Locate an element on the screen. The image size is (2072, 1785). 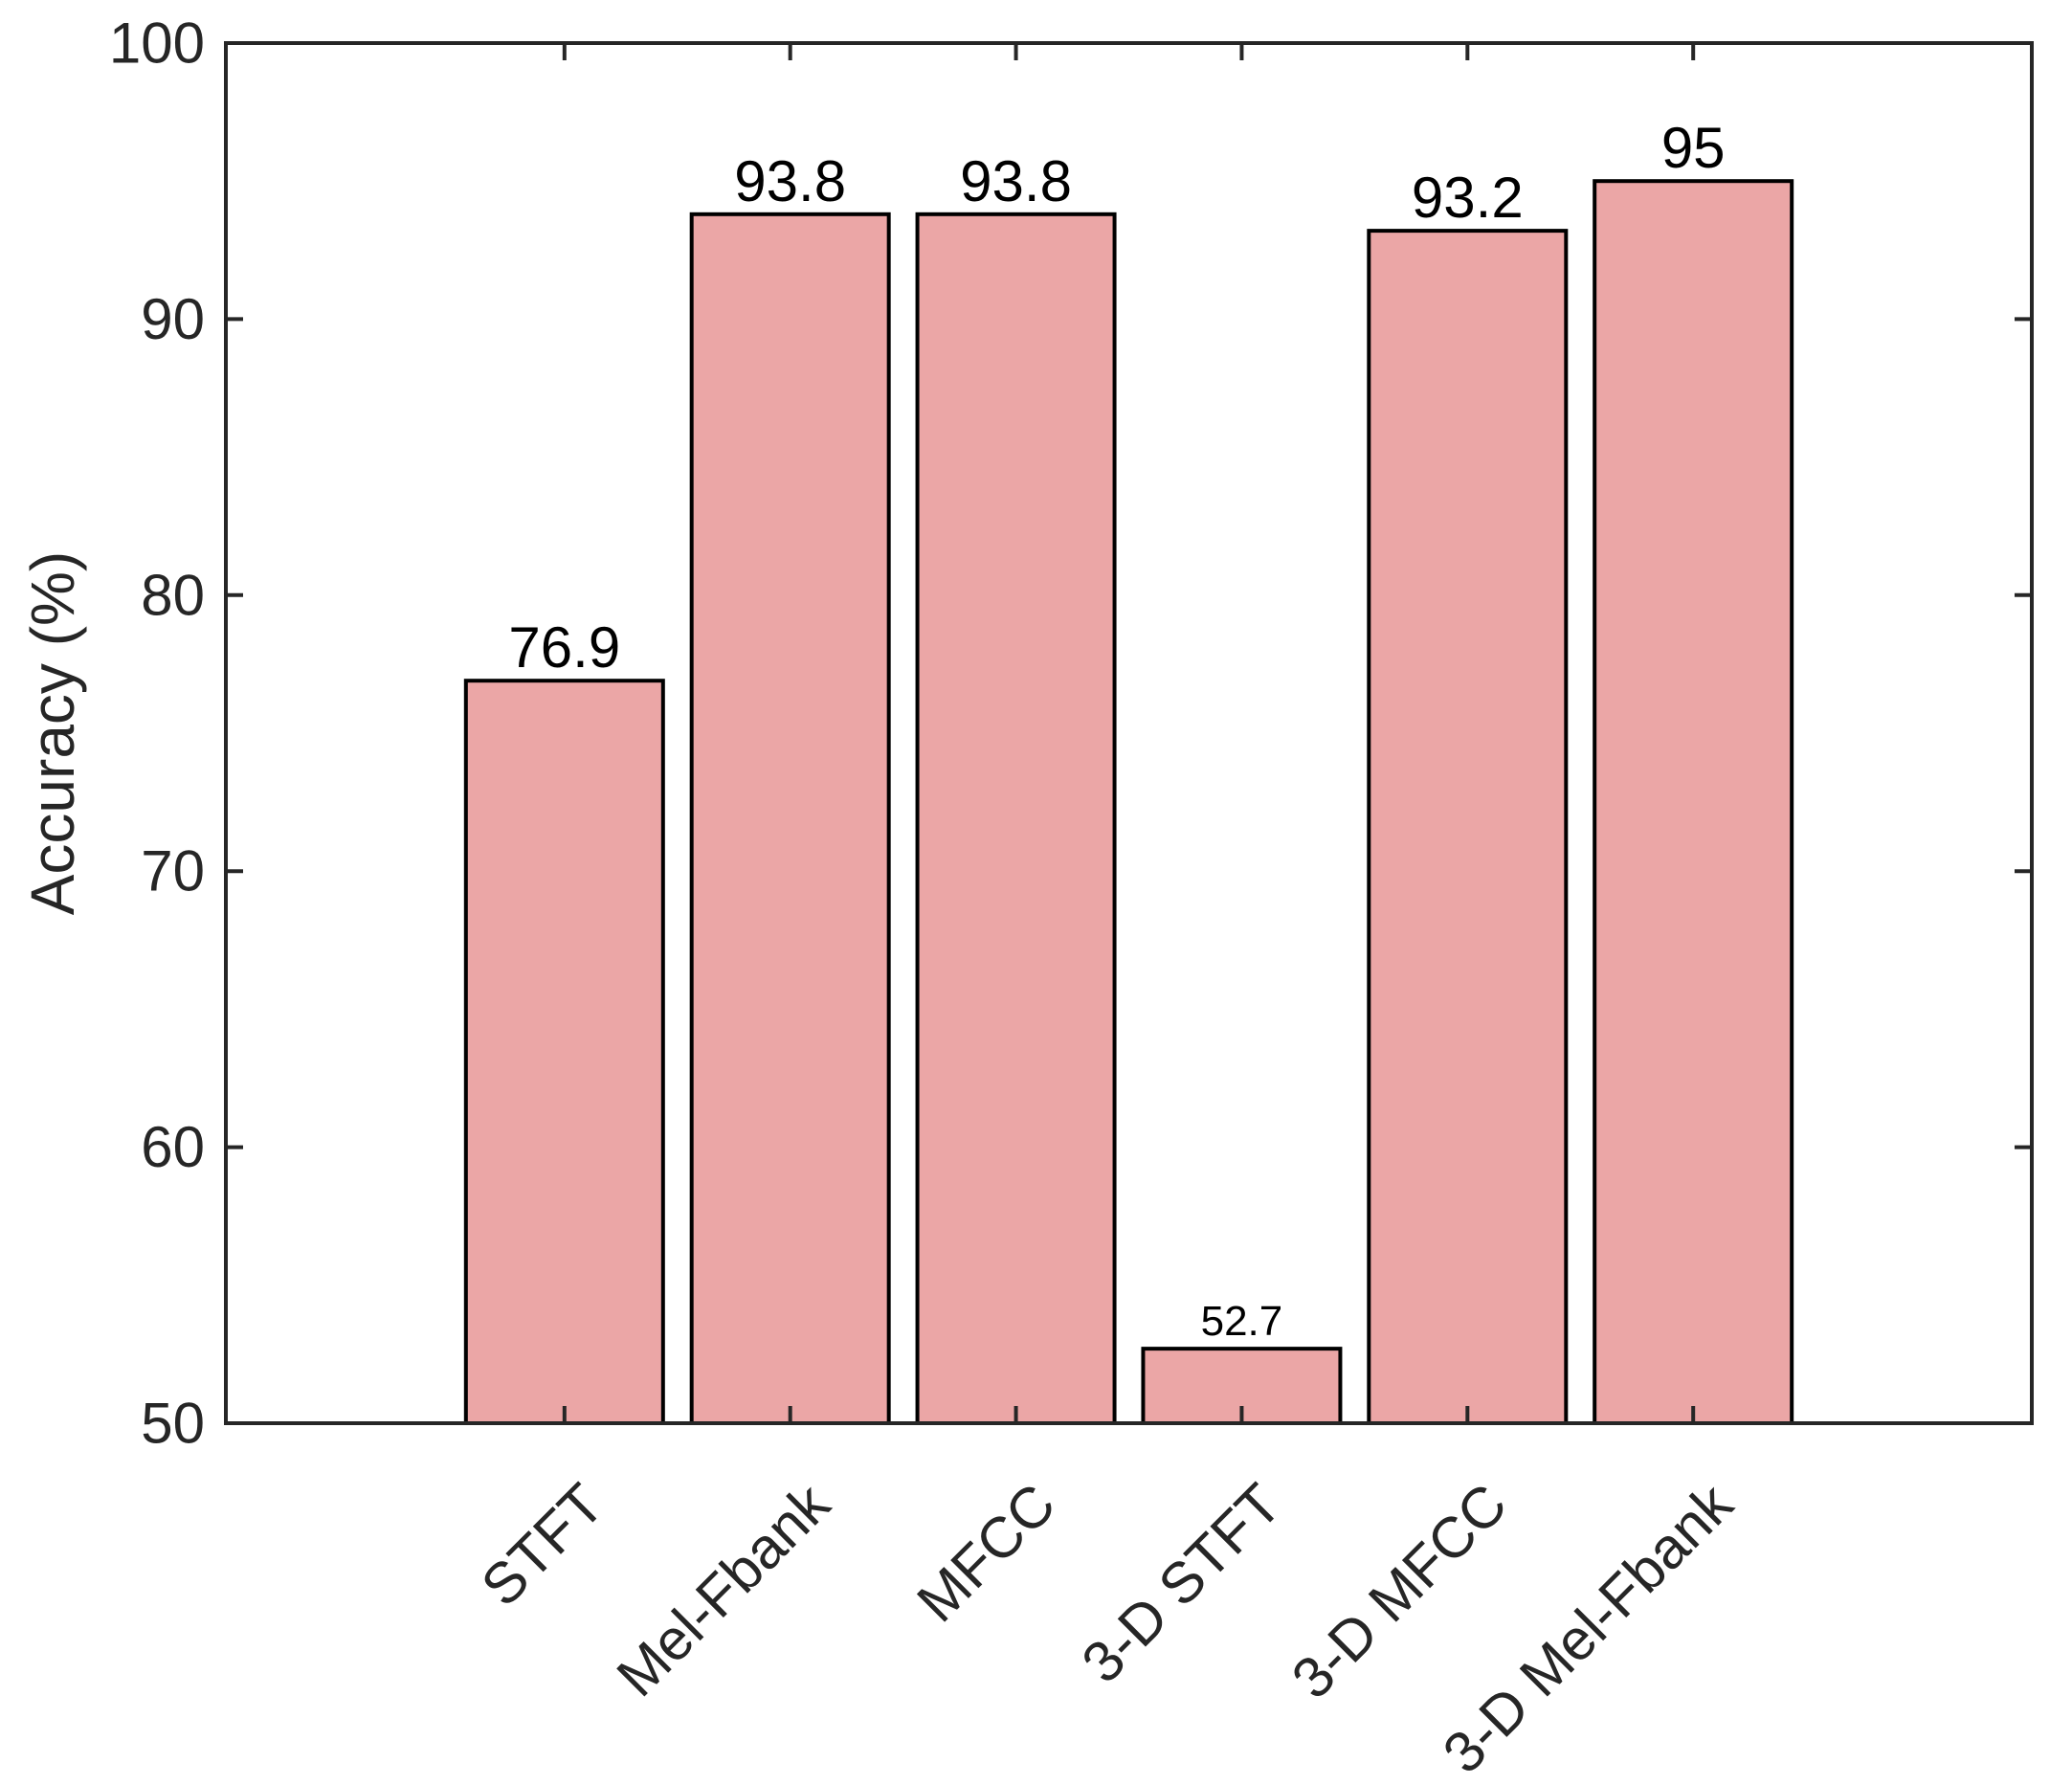
bar-3-d-mel-fbank is located at coordinates (1694, 802).